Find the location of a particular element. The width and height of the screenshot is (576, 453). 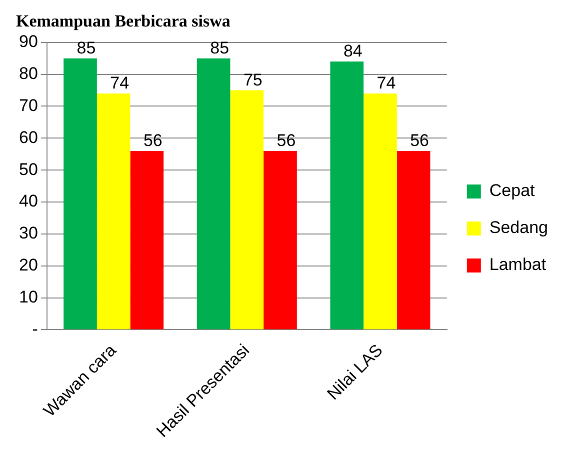

y-tick-label: - is located at coordinates (35, 328).